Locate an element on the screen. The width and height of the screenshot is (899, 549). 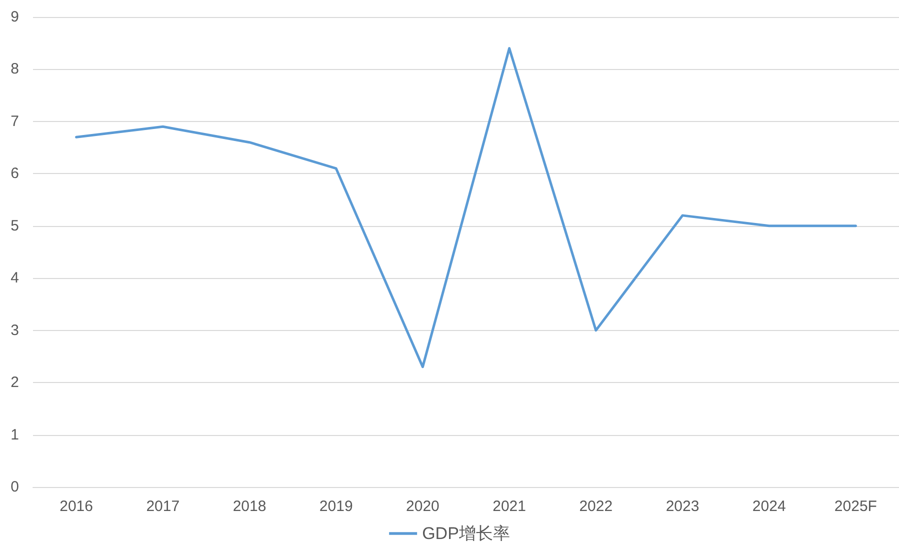
x-tick-label: 2022 is located at coordinates (596, 506).